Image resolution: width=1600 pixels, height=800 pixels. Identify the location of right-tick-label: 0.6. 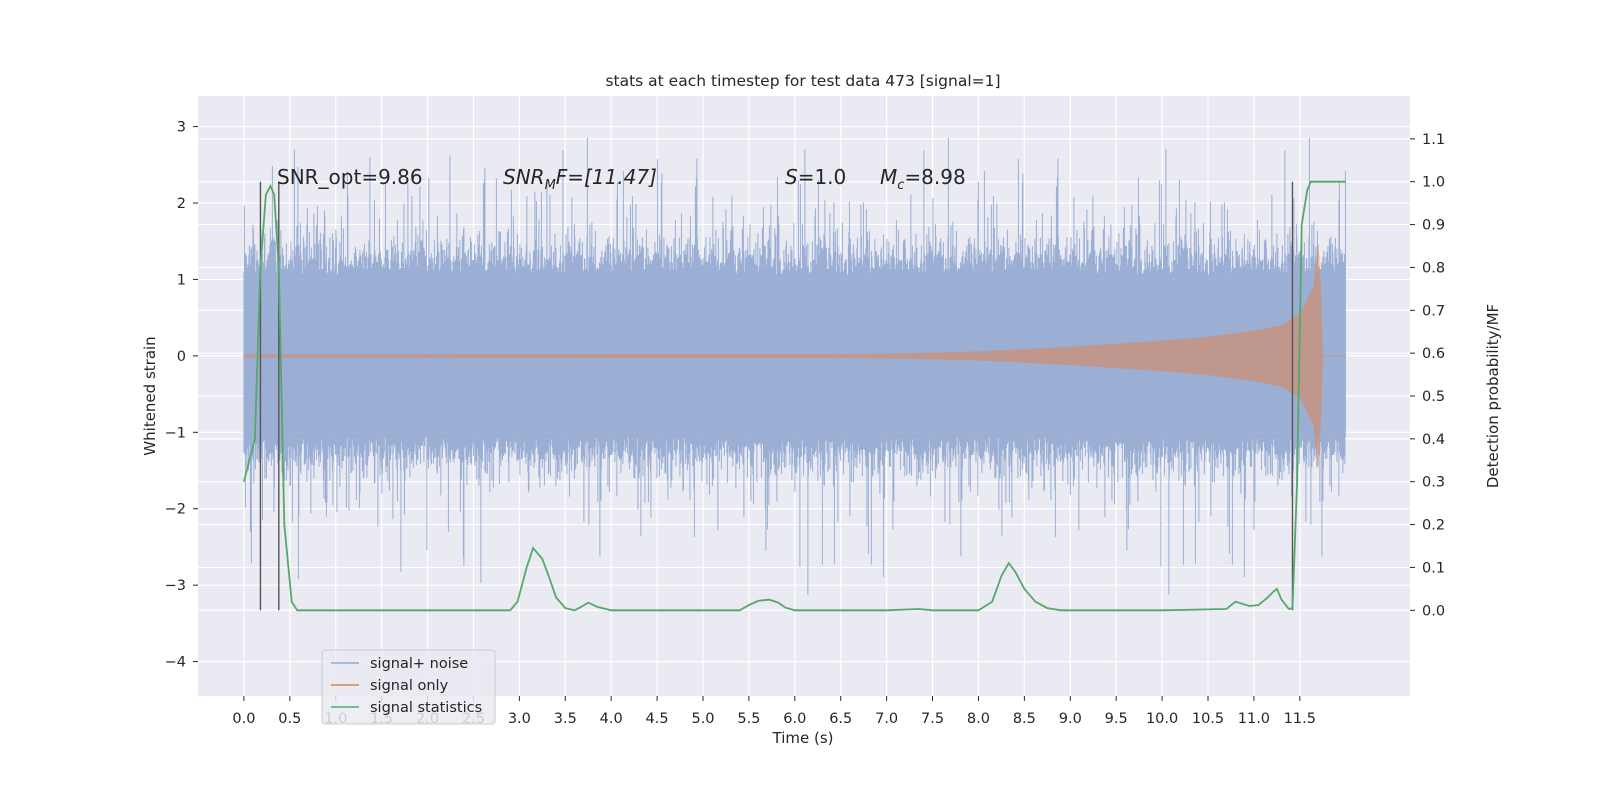
(1433, 354).